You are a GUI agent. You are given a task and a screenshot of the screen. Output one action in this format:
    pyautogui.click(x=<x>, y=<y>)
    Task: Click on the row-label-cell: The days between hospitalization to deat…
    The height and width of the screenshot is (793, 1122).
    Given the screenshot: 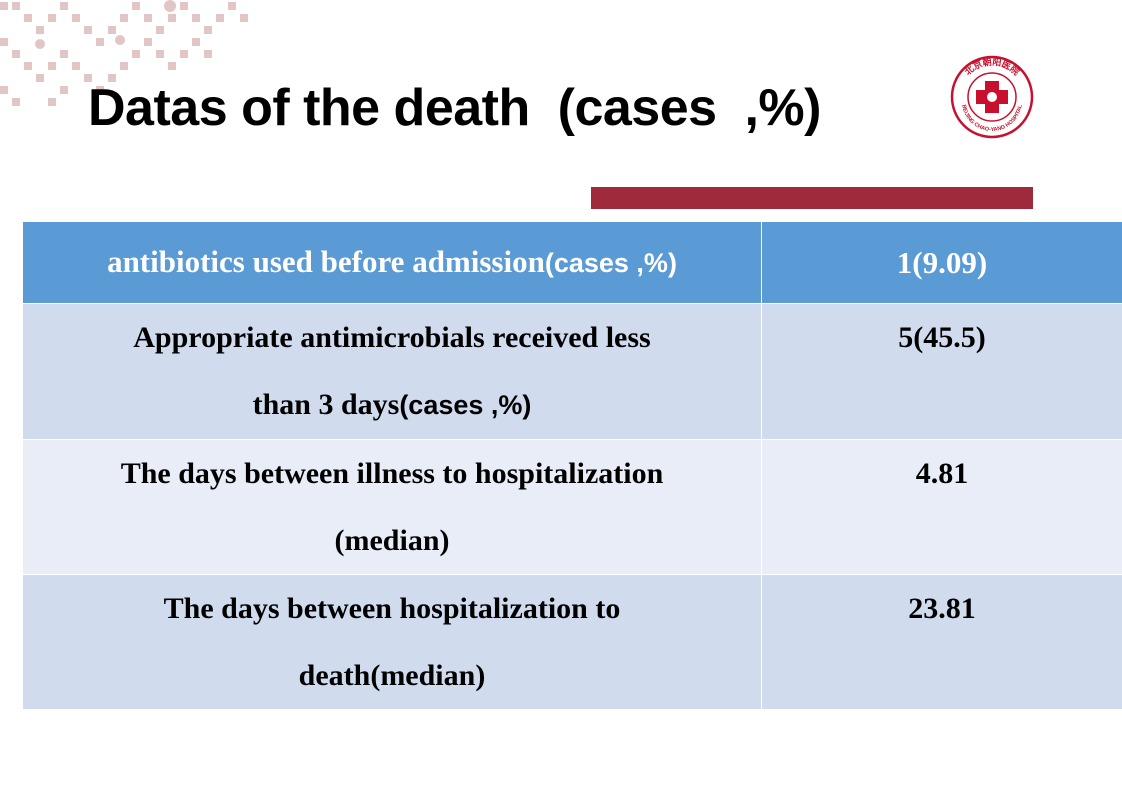 What is the action you would take?
    pyautogui.click(x=392, y=642)
    